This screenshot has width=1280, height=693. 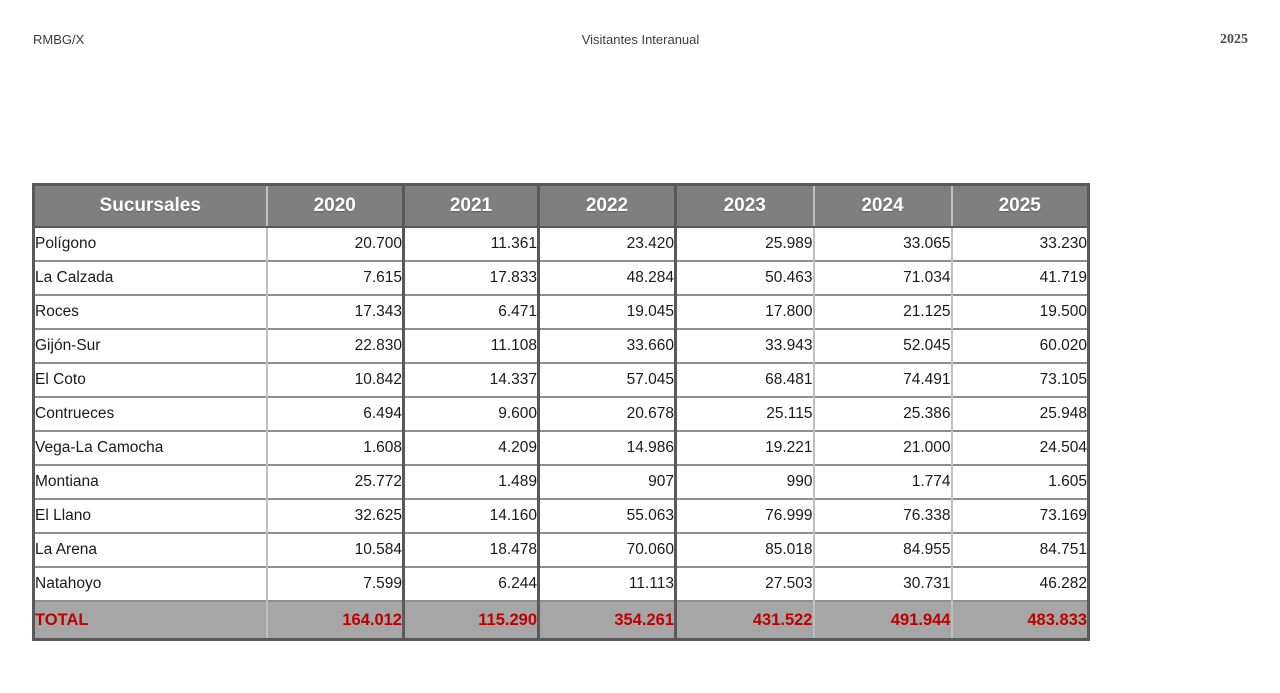 I want to click on column-header-2022: 2022, so click(x=607, y=206).